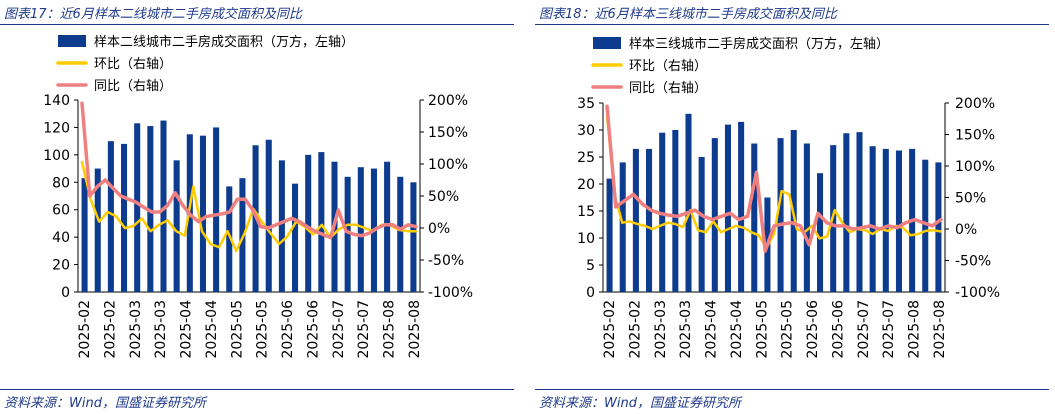  I want to click on left-tick-label: 30, so click(586, 131).